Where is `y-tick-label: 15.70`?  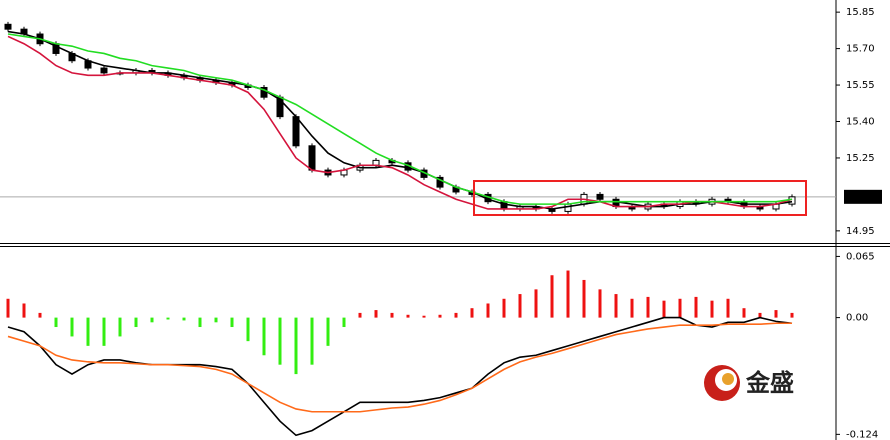
y-tick-label: 15.70 is located at coordinates (860, 49).